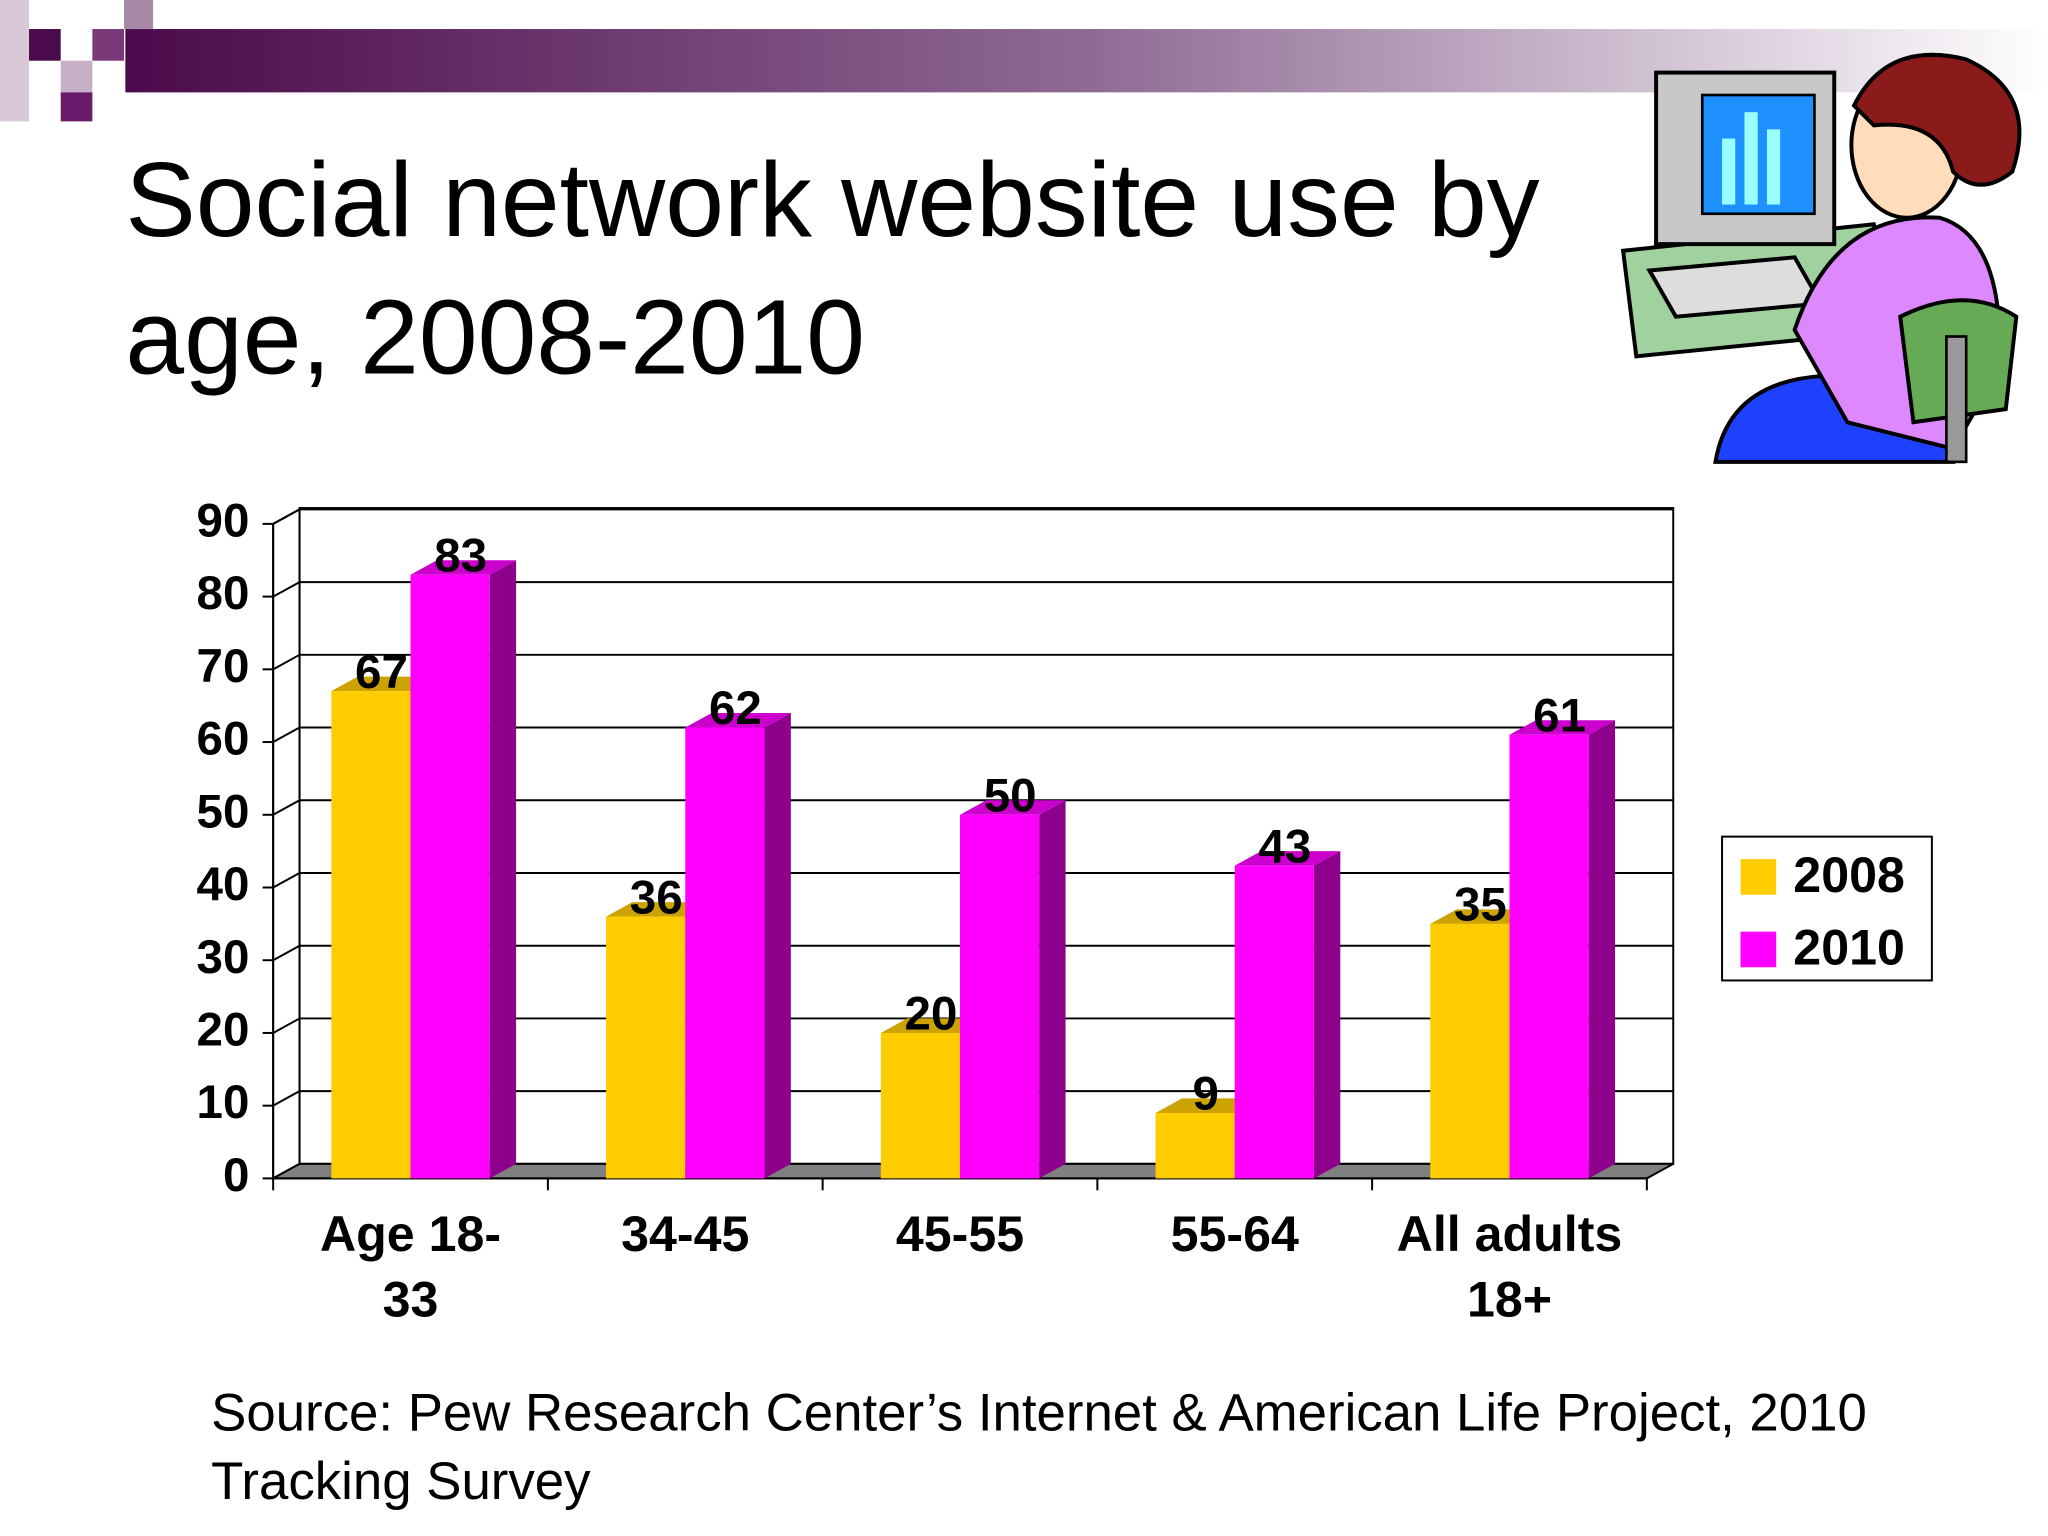 The height and width of the screenshot is (1536, 2048). Describe the element at coordinates (223, 957) in the screenshot. I see `y-tick-label: 30` at that location.